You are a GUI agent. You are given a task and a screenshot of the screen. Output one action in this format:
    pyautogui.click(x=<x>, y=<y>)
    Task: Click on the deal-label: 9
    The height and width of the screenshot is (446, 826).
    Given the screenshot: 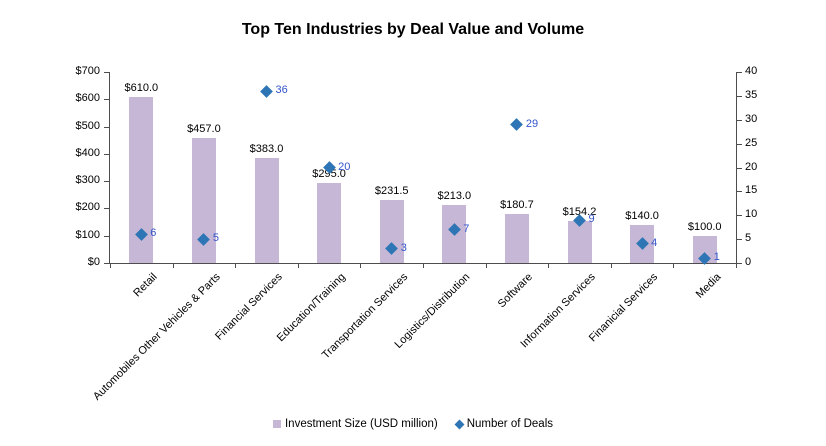 What is the action you would take?
    pyautogui.click(x=591, y=219)
    